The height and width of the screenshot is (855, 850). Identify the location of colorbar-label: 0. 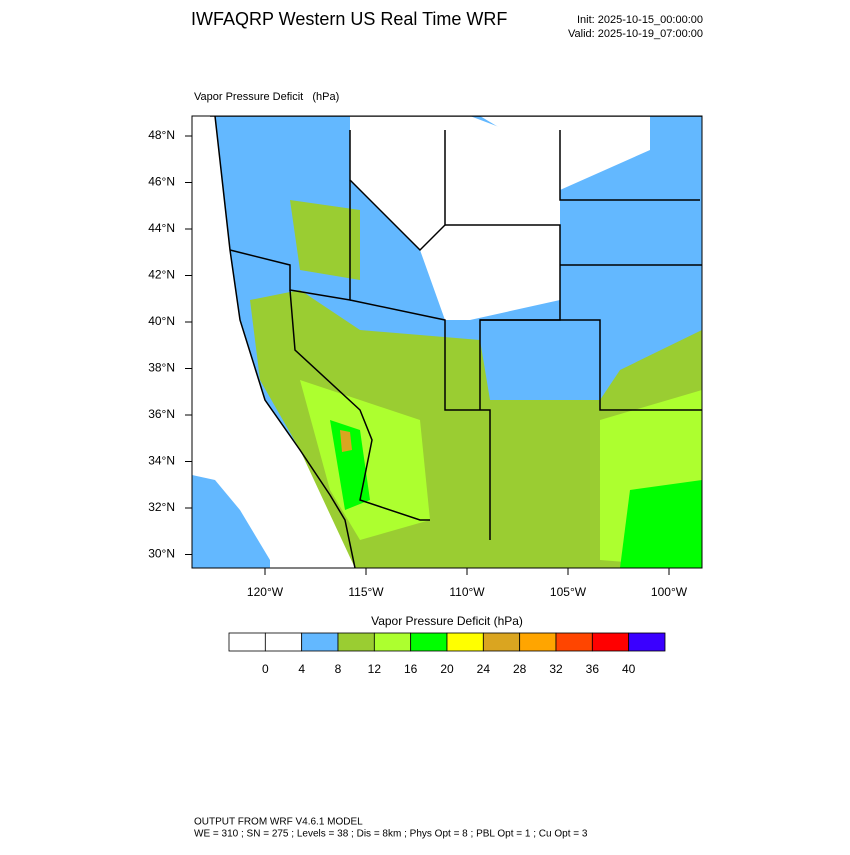
(265, 669).